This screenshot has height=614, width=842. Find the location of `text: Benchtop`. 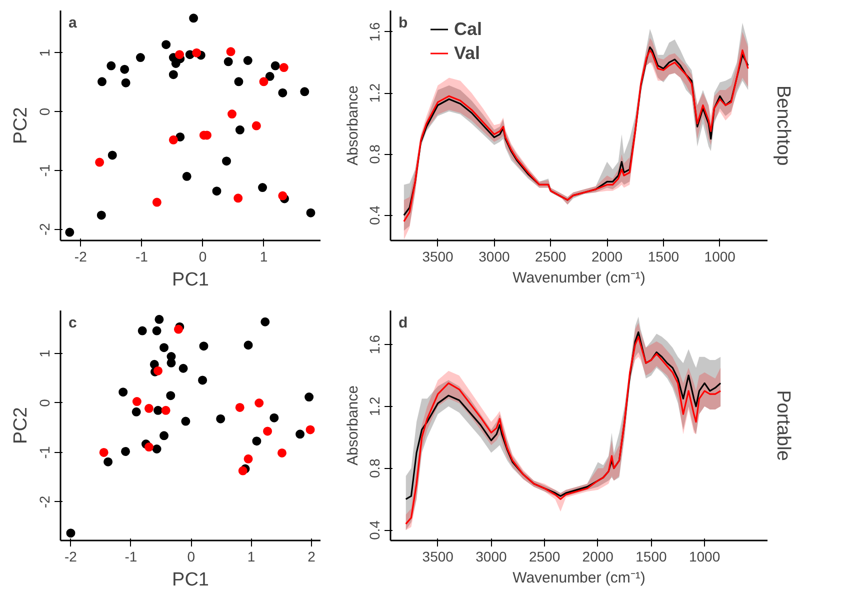

text: Benchtop is located at coordinates (783, 125).